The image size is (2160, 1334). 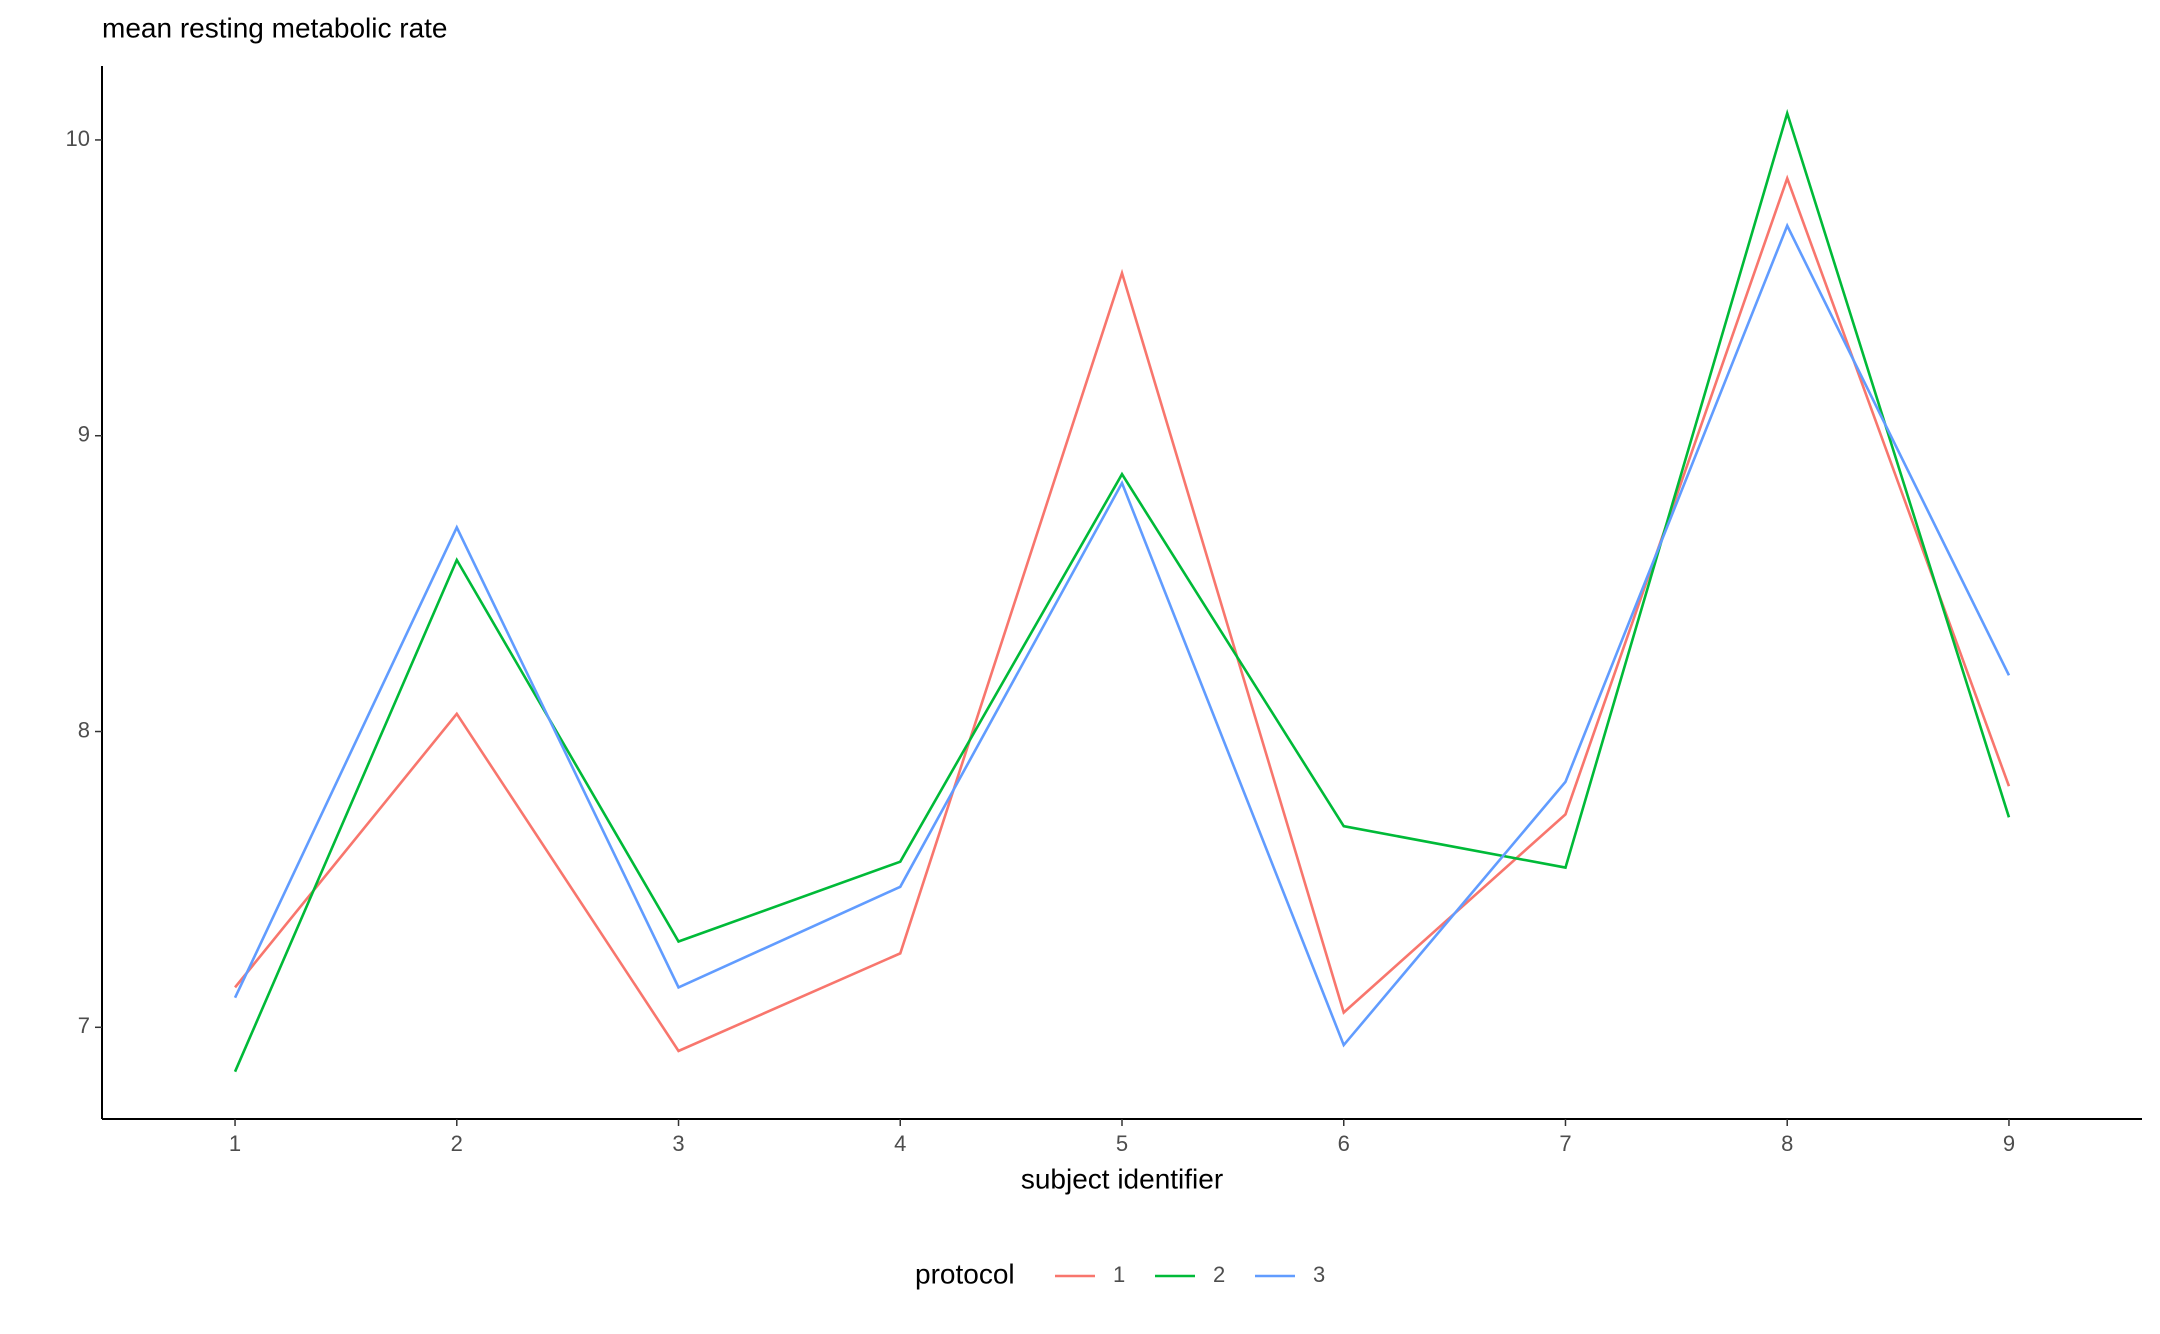 What do you see at coordinates (900, 1143) in the screenshot?
I see `x-tick-label: 4` at bounding box center [900, 1143].